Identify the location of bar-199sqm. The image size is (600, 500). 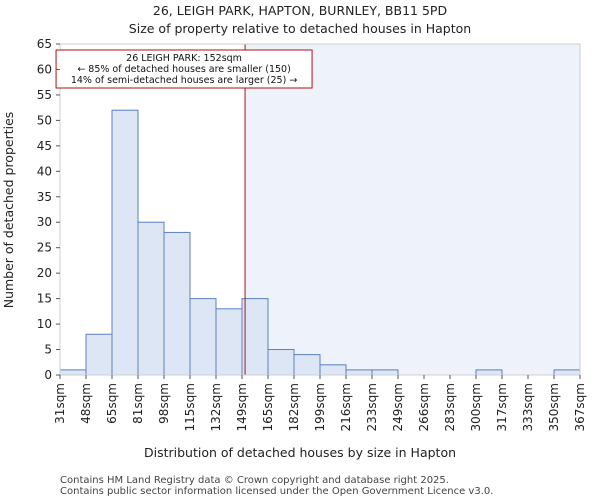
(333, 370).